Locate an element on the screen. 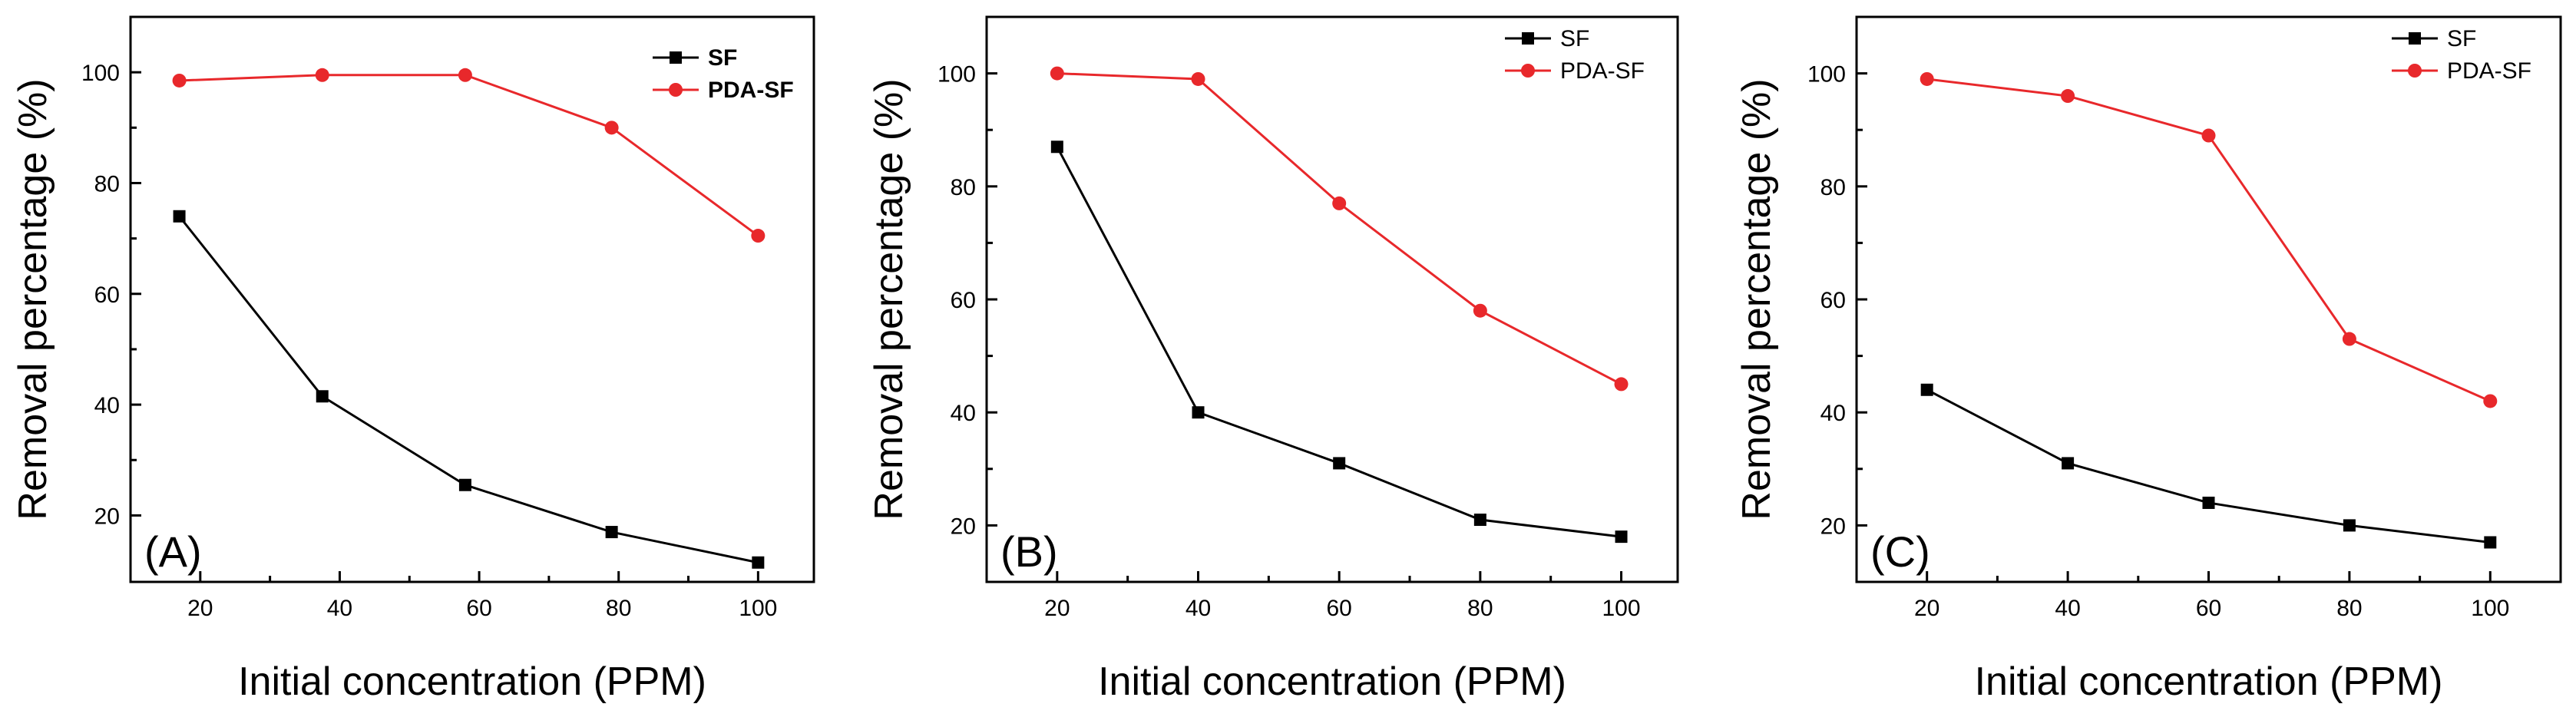  panel-label: (A) is located at coordinates (173, 551).